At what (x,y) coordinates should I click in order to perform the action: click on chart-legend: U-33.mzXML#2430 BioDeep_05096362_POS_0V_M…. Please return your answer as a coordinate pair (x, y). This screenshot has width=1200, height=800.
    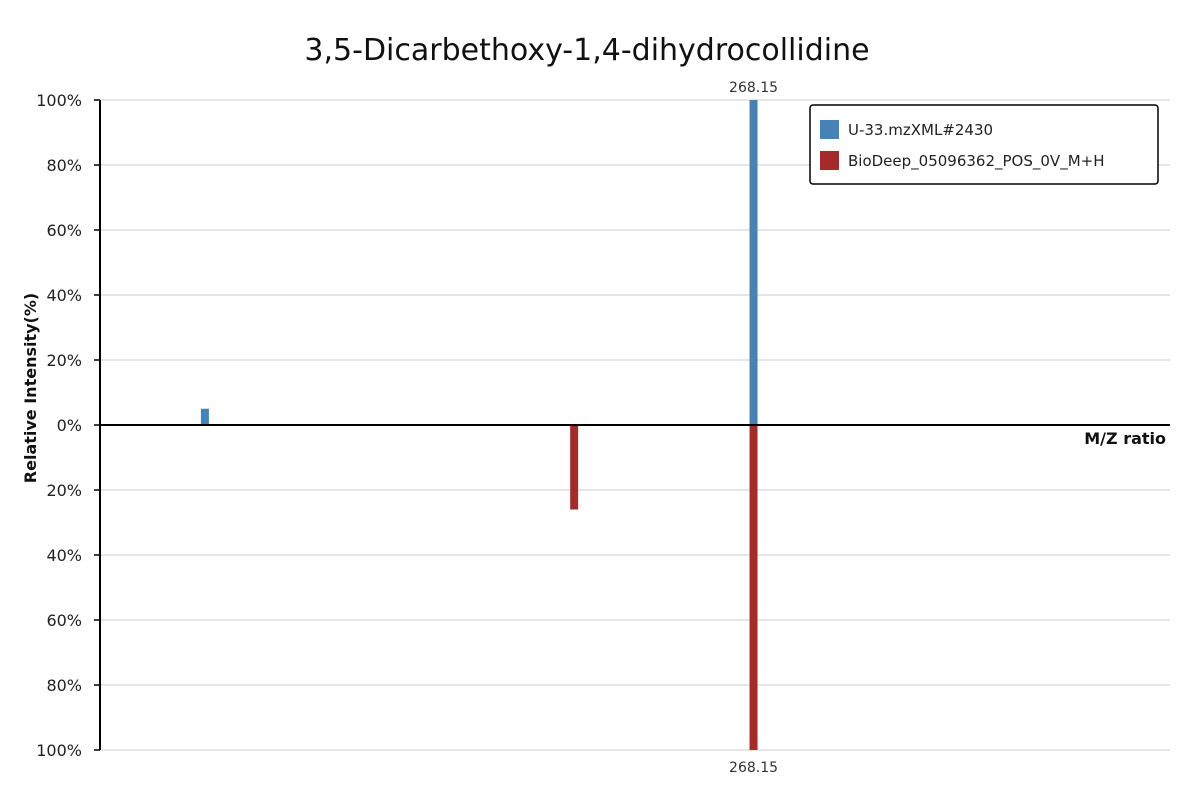
    Looking at the image, I should click on (984, 144).